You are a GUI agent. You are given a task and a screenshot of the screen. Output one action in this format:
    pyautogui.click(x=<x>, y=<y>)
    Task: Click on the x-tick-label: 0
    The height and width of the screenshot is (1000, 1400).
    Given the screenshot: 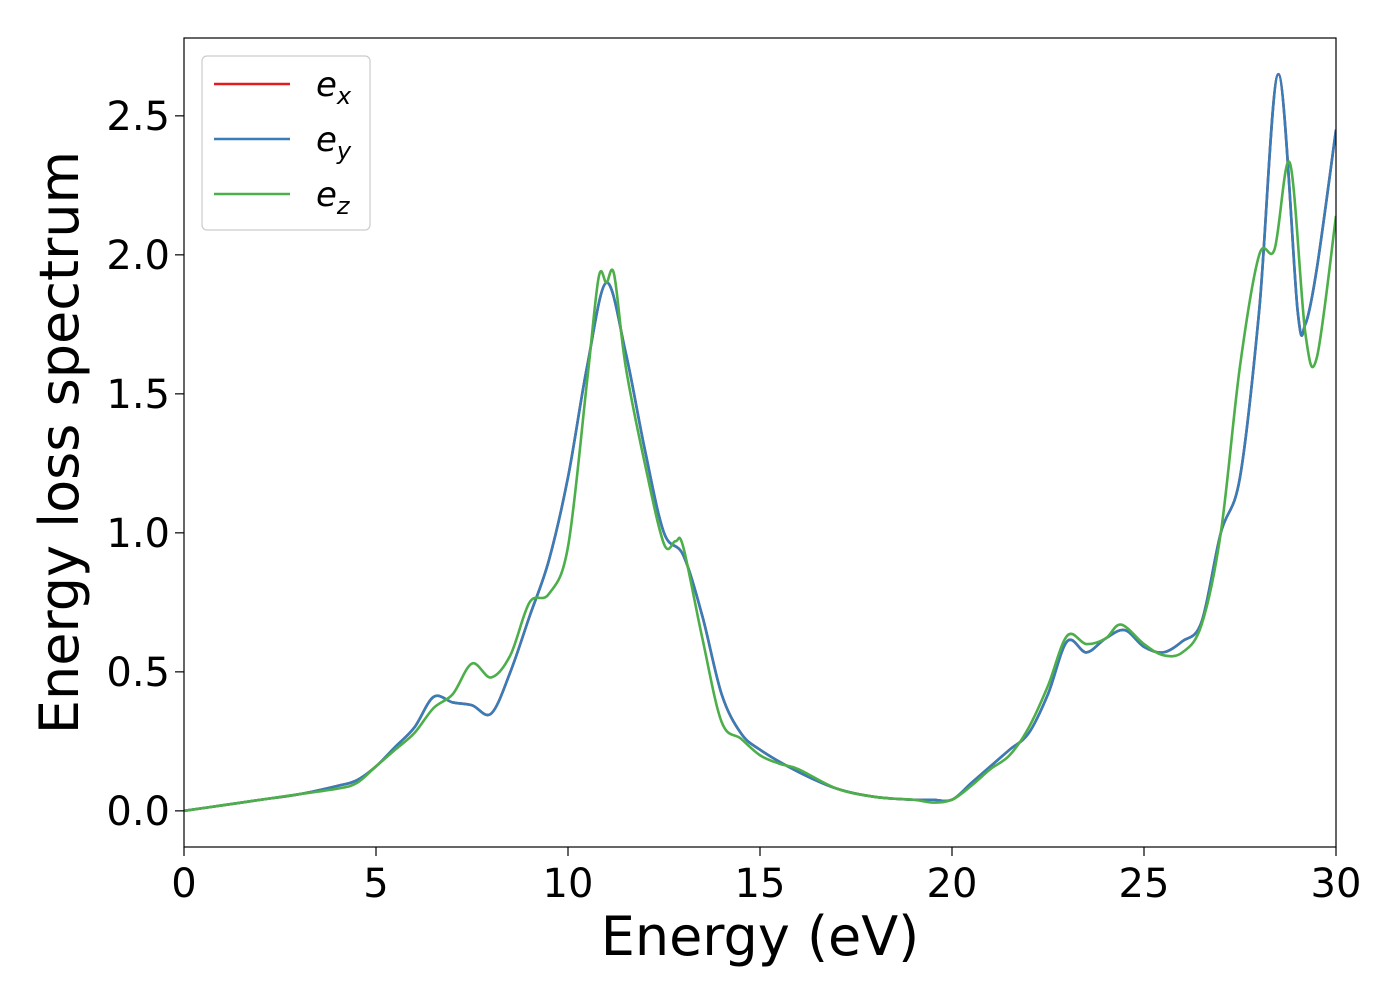 What is the action you would take?
    pyautogui.click(x=183, y=884)
    